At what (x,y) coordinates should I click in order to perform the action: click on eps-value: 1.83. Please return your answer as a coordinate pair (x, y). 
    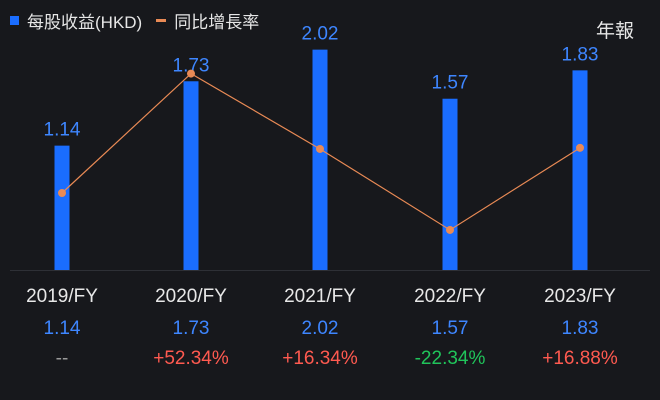
    Looking at the image, I should click on (580, 328).